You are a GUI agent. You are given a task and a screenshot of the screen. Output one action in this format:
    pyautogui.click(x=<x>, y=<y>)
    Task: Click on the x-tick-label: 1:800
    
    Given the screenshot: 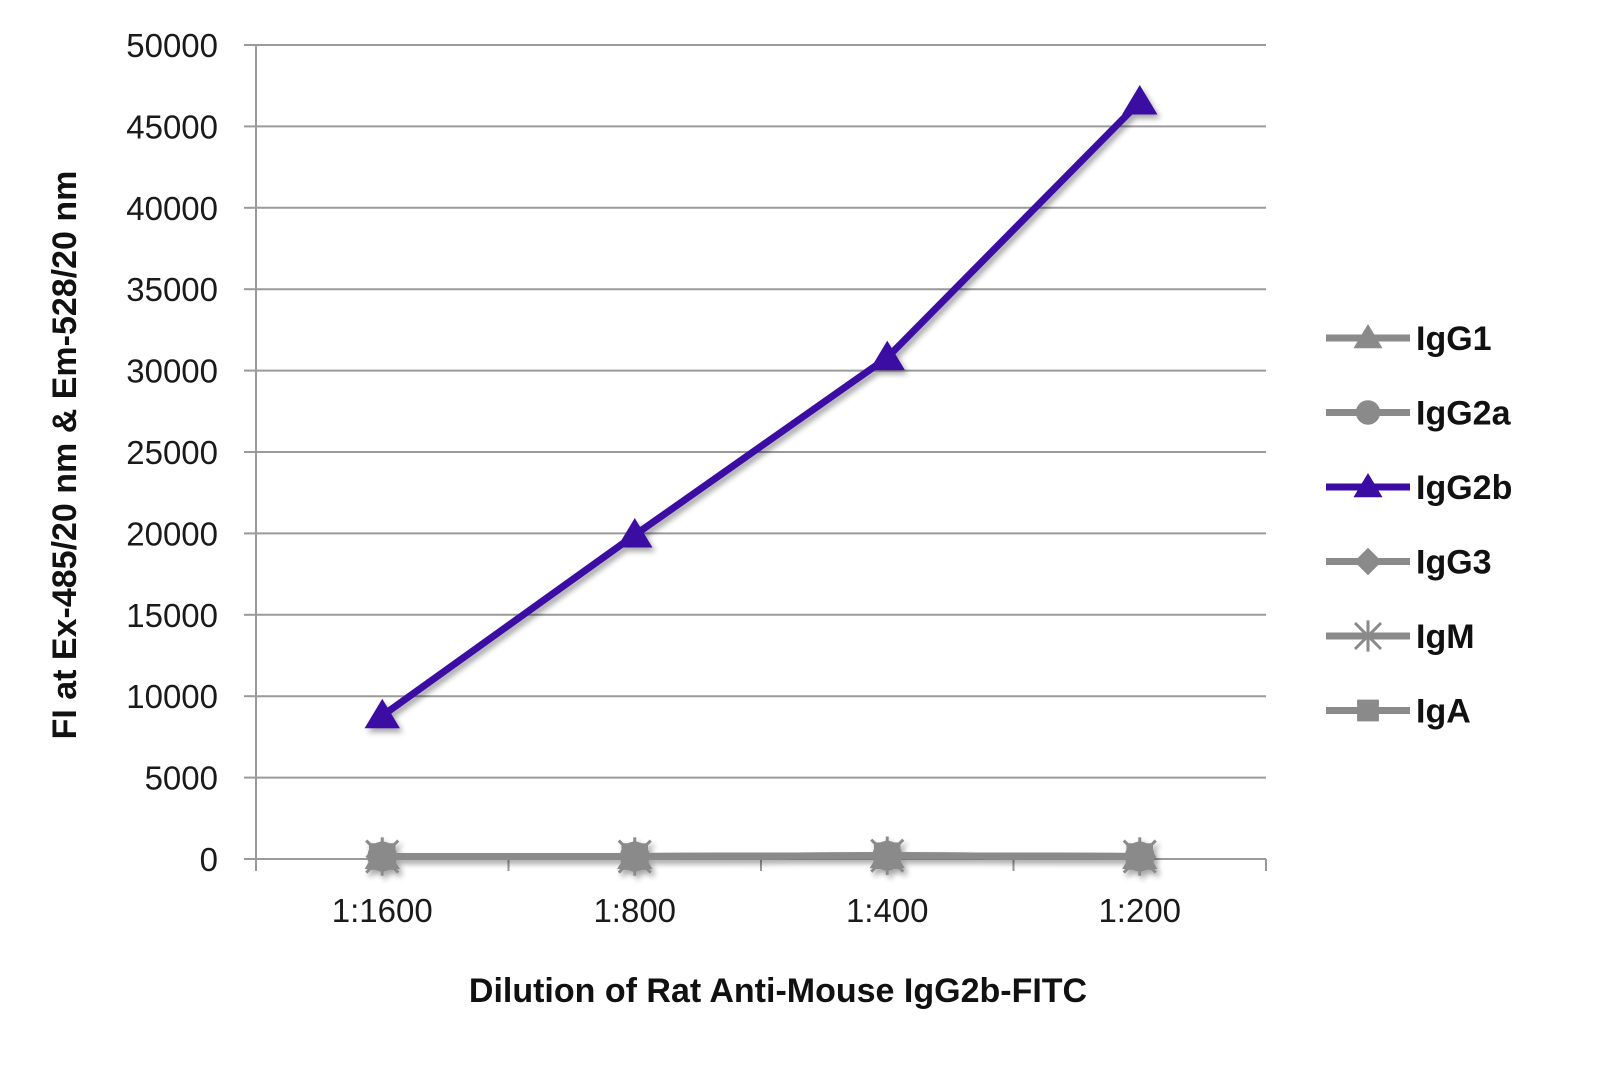 What is the action you would take?
    pyautogui.click(x=634, y=910)
    